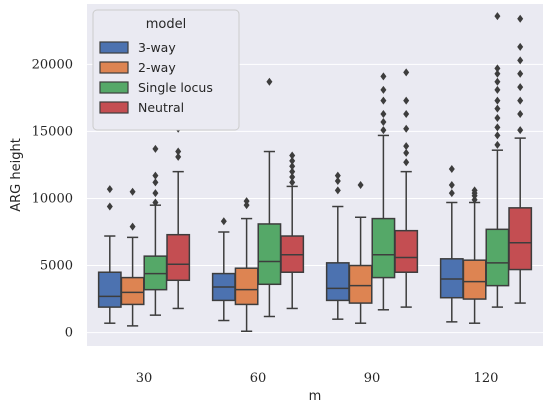  I want to click on legend-label: Neutral, so click(161, 107).